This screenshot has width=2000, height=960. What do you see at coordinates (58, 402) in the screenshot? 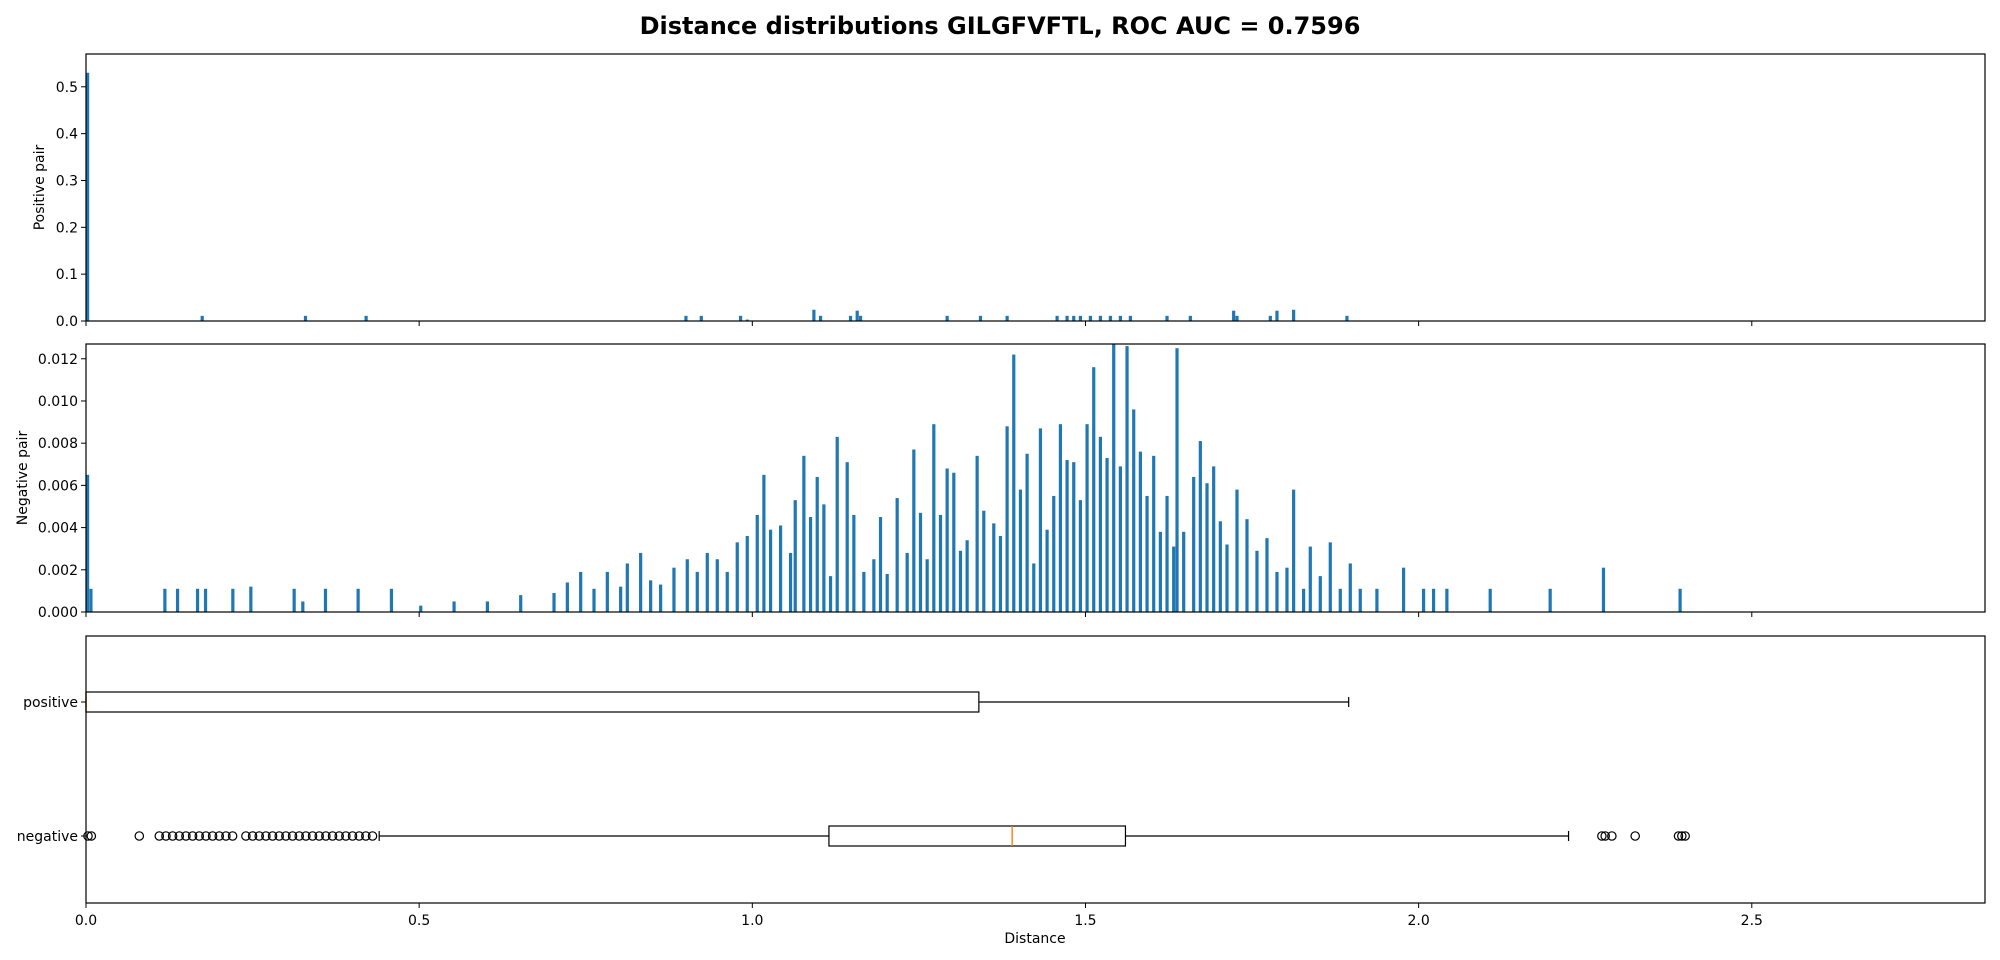
I see `y-tick-label: 0.010` at bounding box center [58, 402].